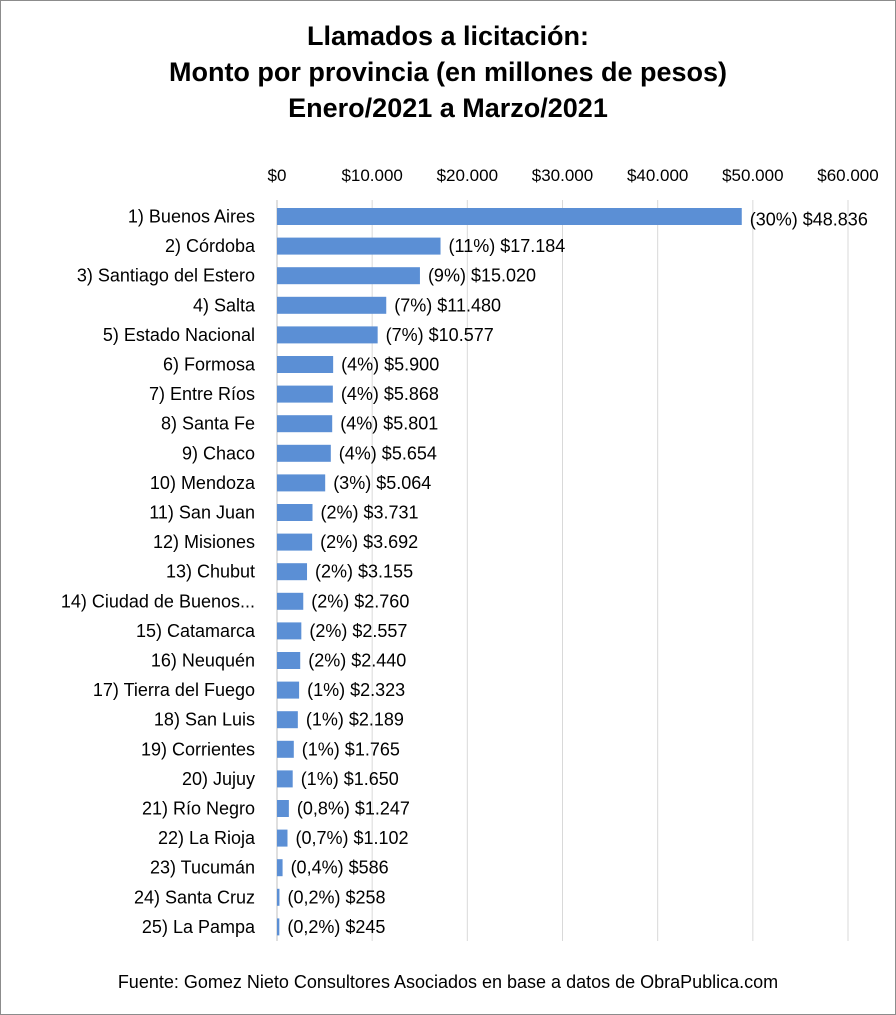 This screenshot has width=896, height=1015. I want to click on category-label: 1) Buenos Aires, so click(191, 217).